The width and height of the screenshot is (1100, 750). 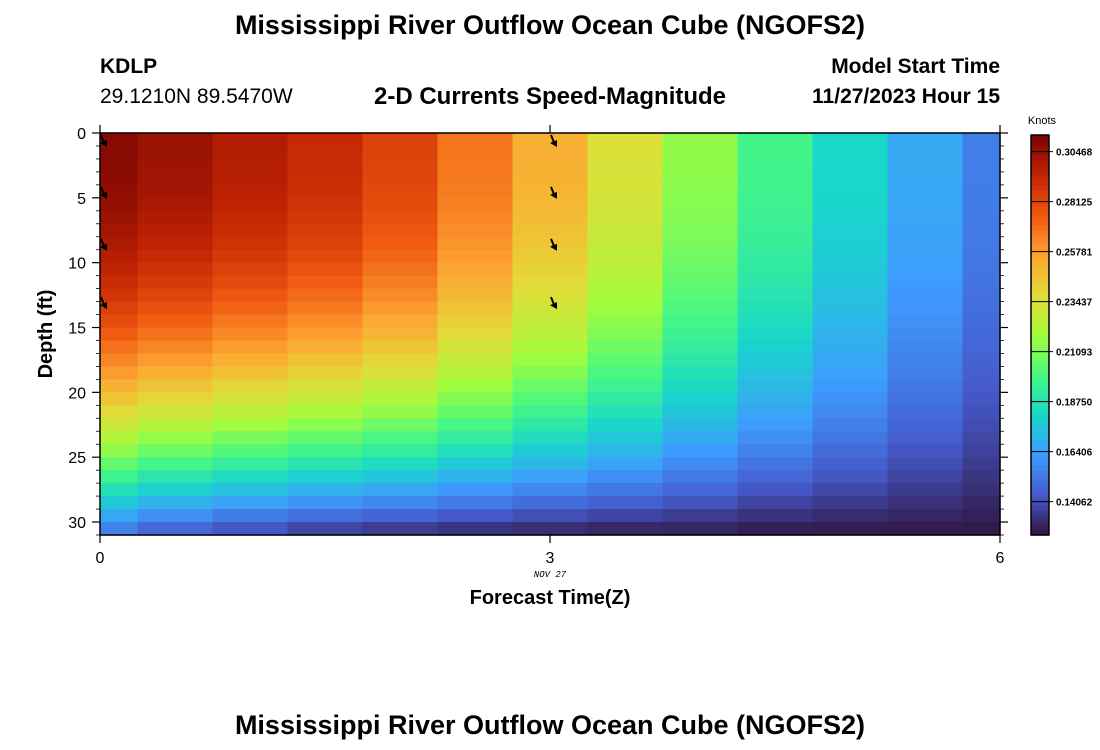 What do you see at coordinates (77, 523) in the screenshot?
I see `y-tick-label: 30` at bounding box center [77, 523].